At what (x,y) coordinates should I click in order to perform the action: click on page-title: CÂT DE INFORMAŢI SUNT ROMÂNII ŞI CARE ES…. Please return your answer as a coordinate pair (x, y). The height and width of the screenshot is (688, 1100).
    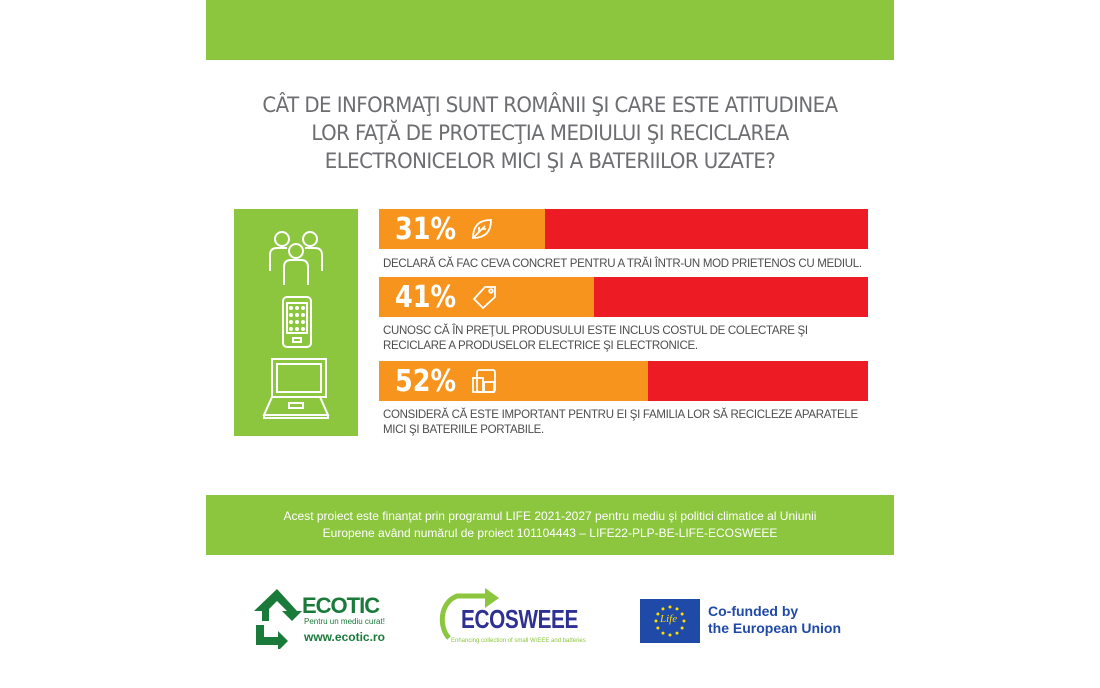
    Looking at the image, I should click on (550, 134).